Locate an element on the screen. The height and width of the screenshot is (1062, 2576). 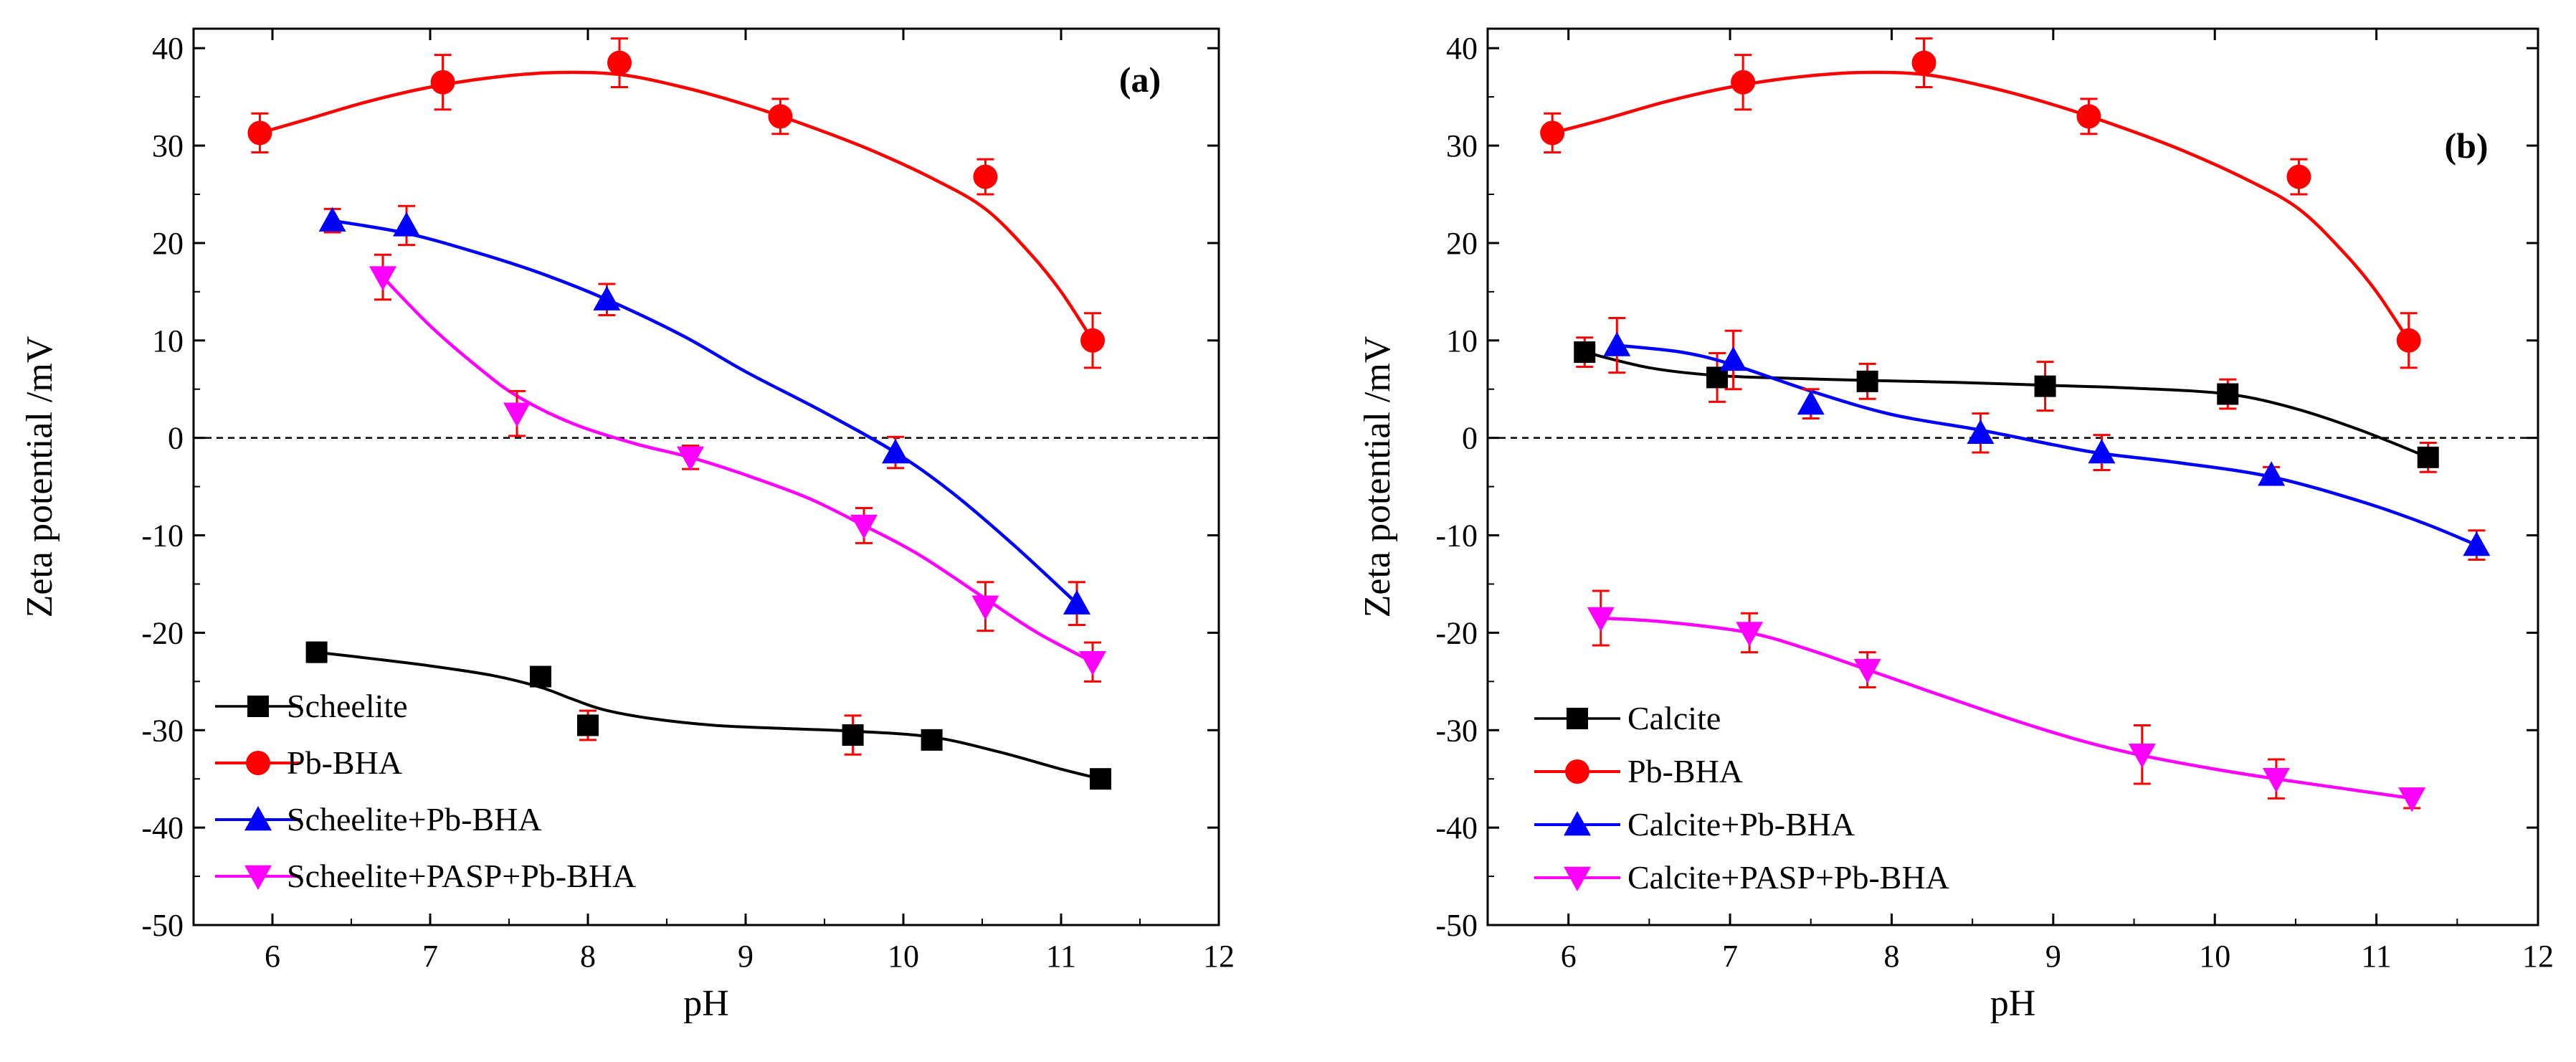
panel-label: (b) is located at coordinates (2466, 145).